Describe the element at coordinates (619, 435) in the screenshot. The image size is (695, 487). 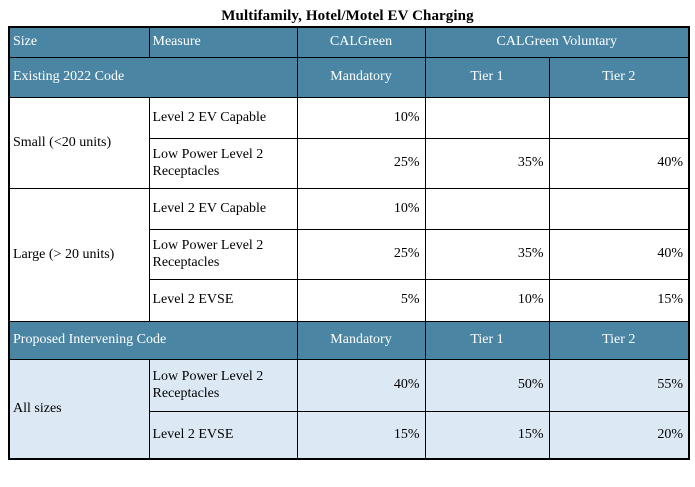
I see `value-cell-tier2: 20%` at that location.